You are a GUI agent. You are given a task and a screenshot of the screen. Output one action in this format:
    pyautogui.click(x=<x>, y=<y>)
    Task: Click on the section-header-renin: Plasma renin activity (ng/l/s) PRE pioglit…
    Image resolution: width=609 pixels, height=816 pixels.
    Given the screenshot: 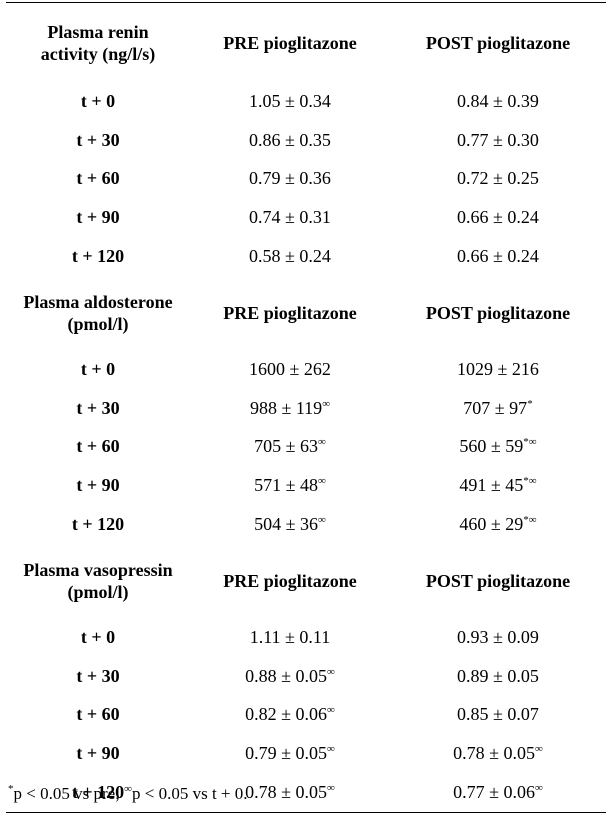 What is the action you would take?
    pyautogui.click(x=306, y=43)
    